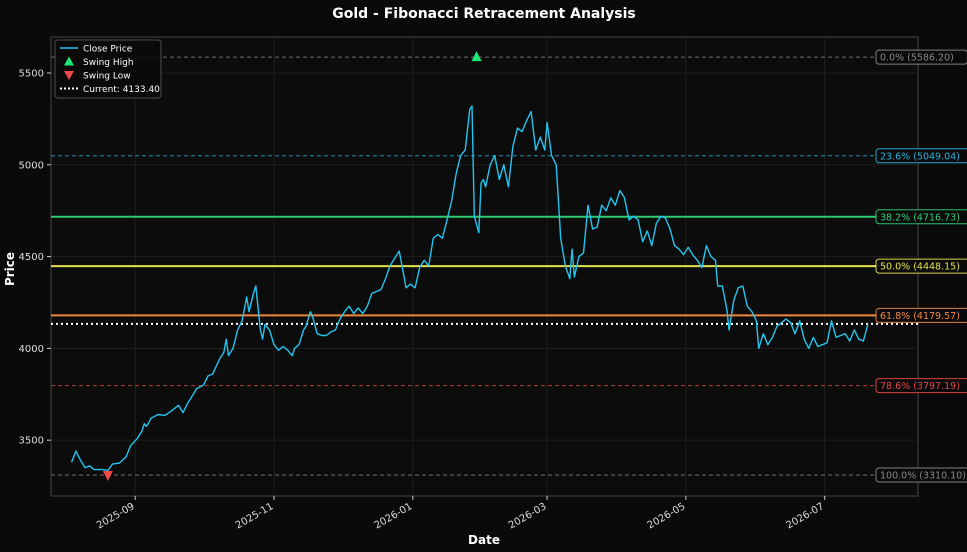 The height and width of the screenshot is (552, 967). I want to click on fib-level-label: 38.2% (4716.73), so click(920, 217).